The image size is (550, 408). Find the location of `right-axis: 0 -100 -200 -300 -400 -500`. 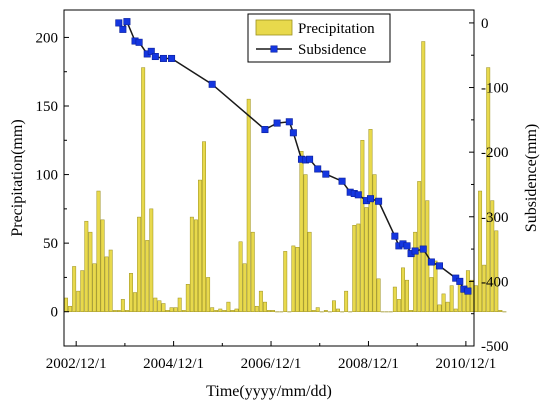

right-axis: 0 -100 -200 -300 -400 -500 is located at coordinates (489, 185).